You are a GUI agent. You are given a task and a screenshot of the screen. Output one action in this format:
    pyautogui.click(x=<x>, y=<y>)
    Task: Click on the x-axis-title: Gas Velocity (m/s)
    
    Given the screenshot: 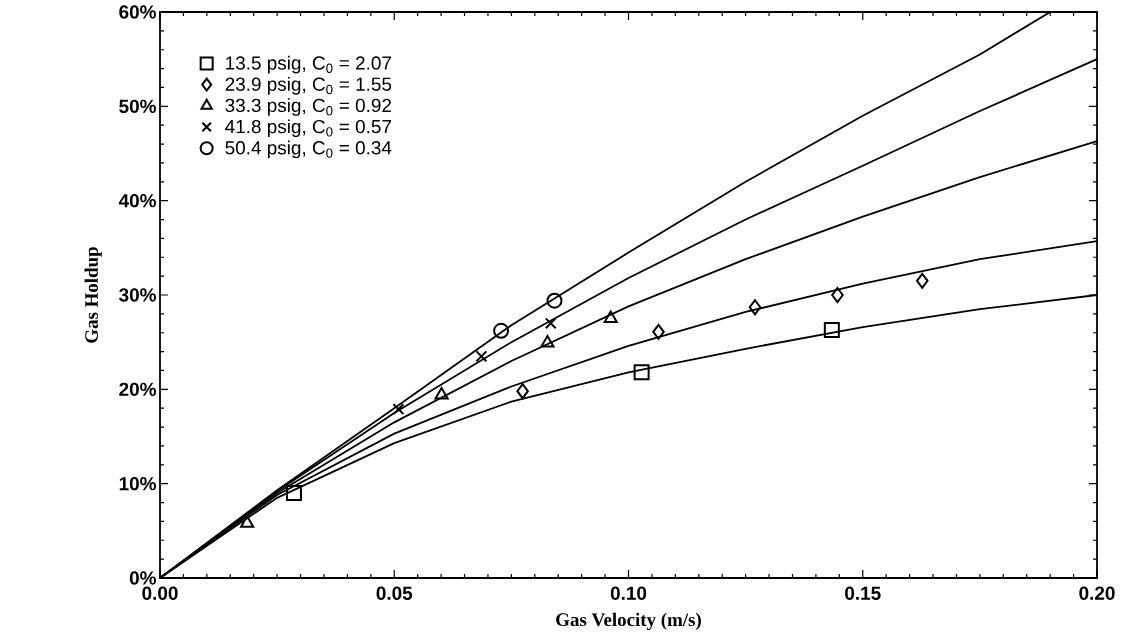 What is the action you would take?
    pyautogui.click(x=628, y=621)
    